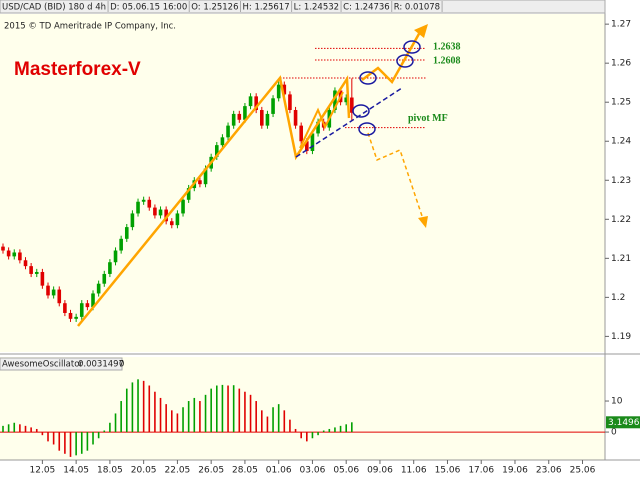 The height and width of the screenshot is (480, 640). Describe the element at coordinates (121, 365) in the screenshot. I see `oscillator-flag: 0` at that location.